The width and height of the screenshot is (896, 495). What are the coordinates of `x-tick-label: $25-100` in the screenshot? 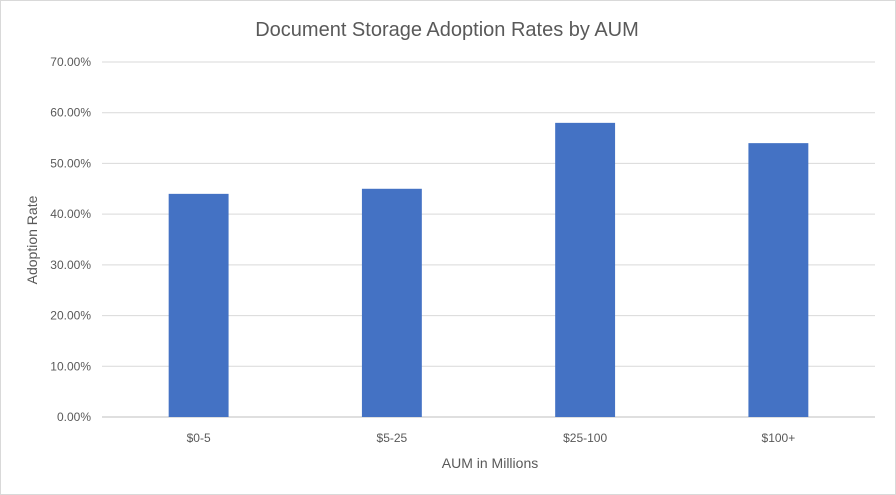 It's located at (585, 438).